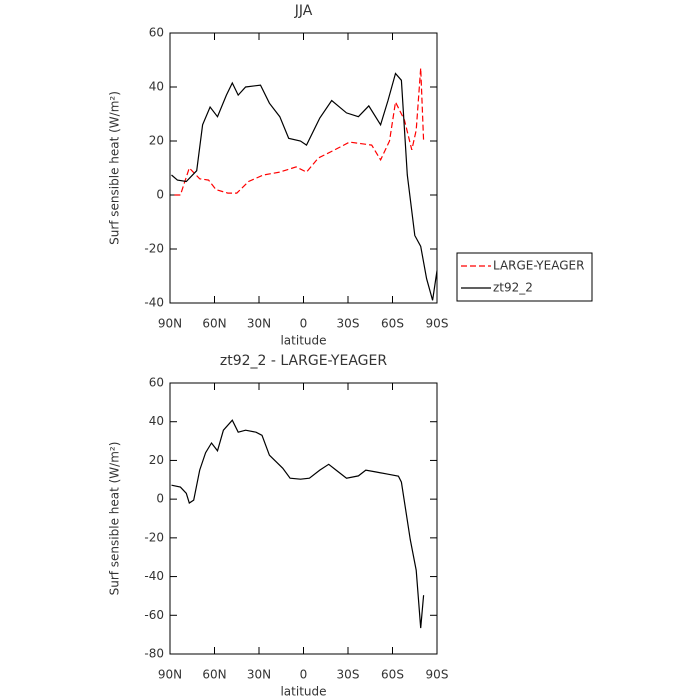  I want to click on legend-box, so click(524, 277).